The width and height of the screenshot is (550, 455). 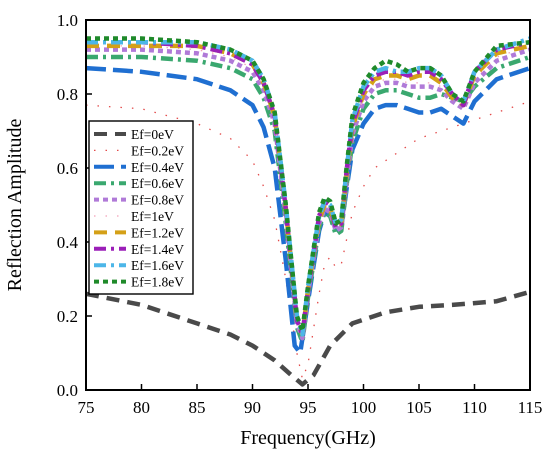 I want to click on x-tick-label: 80, so click(x=141, y=407).